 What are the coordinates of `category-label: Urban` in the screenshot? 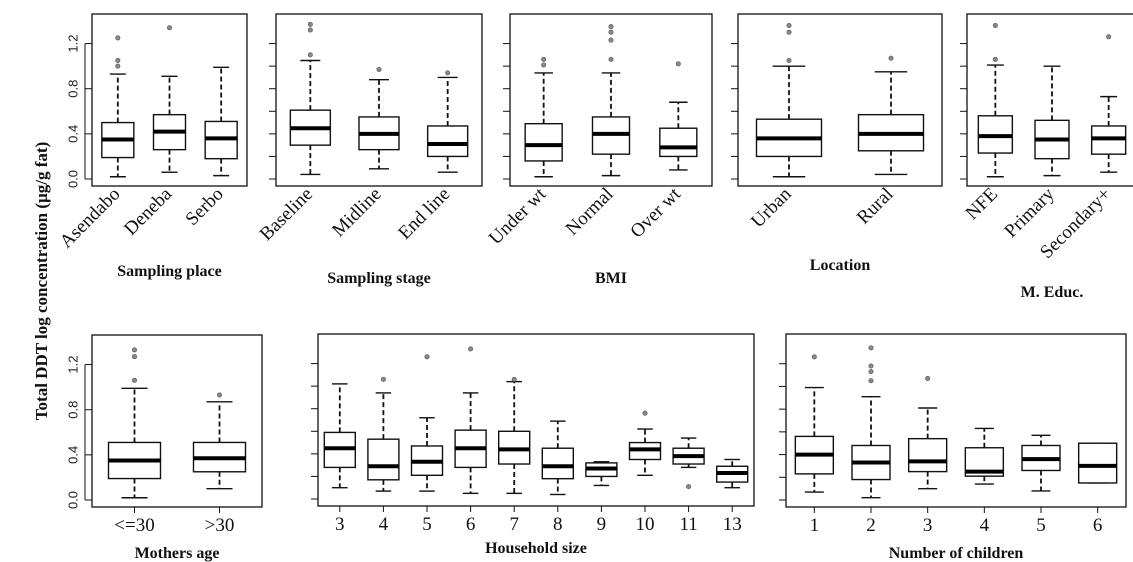 It's located at (771, 207).